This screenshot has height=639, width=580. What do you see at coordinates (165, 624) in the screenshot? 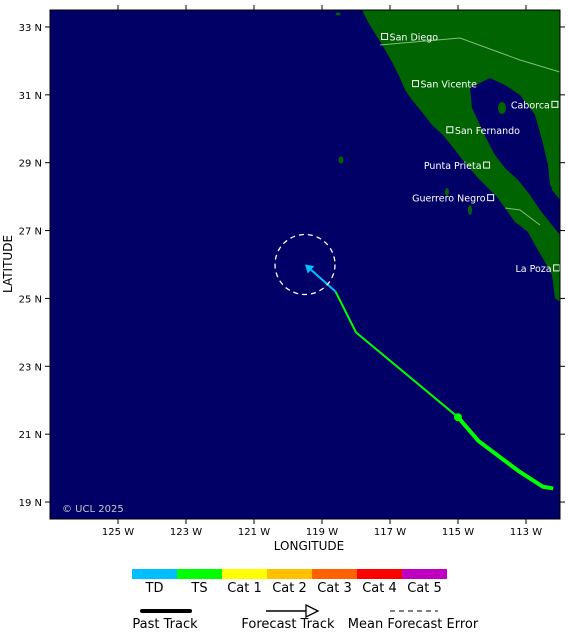
I see `past-track-legend-label: Past Track` at bounding box center [165, 624].